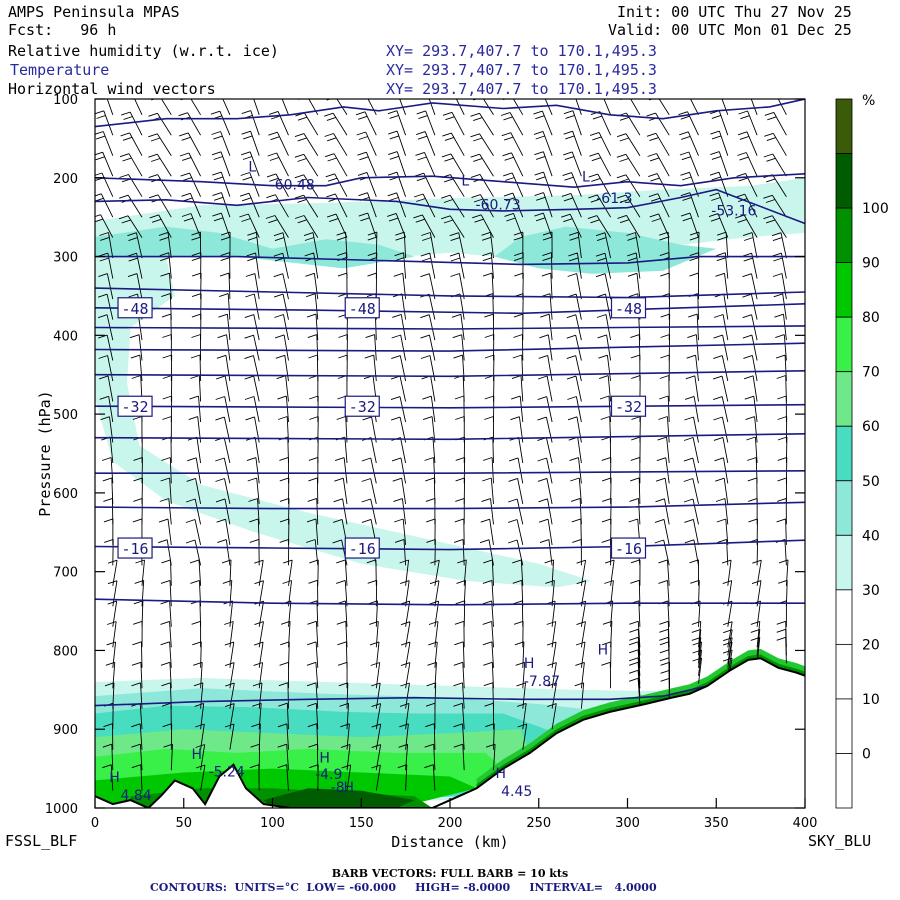 The image size is (900, 900). I want to click on barb-legend: BARB VECTORS: FULL BARB = 10 kts, so click(450, 873).